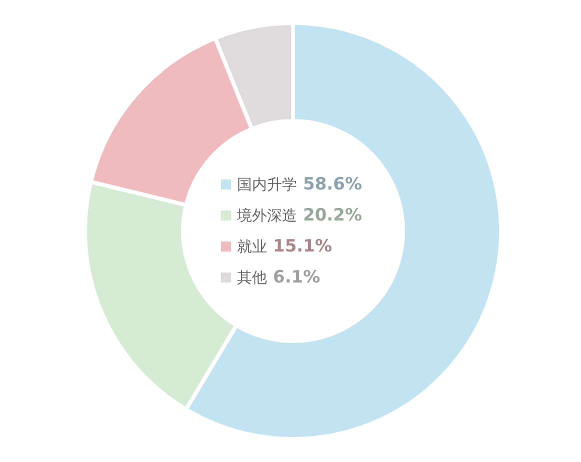 Image resolution: width=581 pixels, height=462 pixels. I want to click on data-label: 20.2%, so click(332, 216).